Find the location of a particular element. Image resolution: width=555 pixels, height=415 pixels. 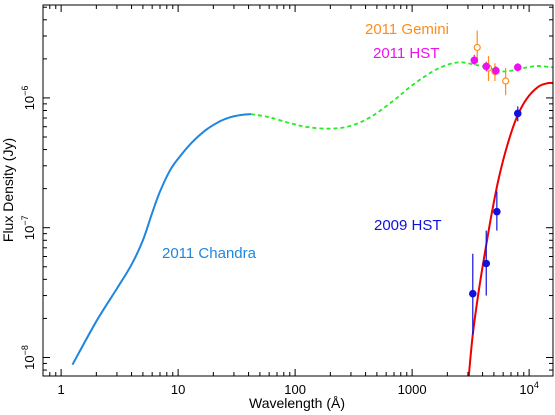

y-tick-label: 10−8 is located at coordinates (28, 357).